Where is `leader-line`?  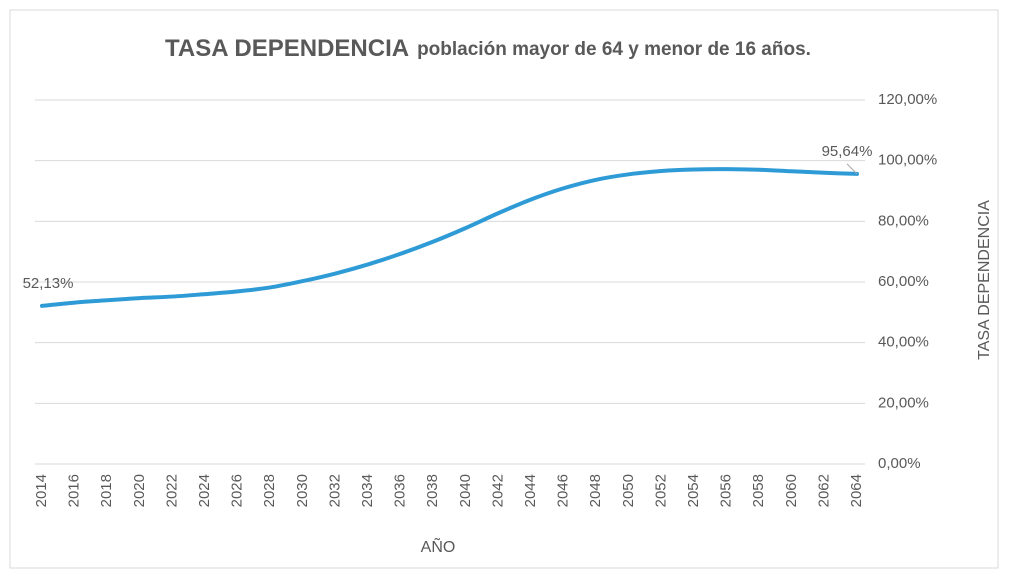
leader-line is located at coordinates (852, 169).